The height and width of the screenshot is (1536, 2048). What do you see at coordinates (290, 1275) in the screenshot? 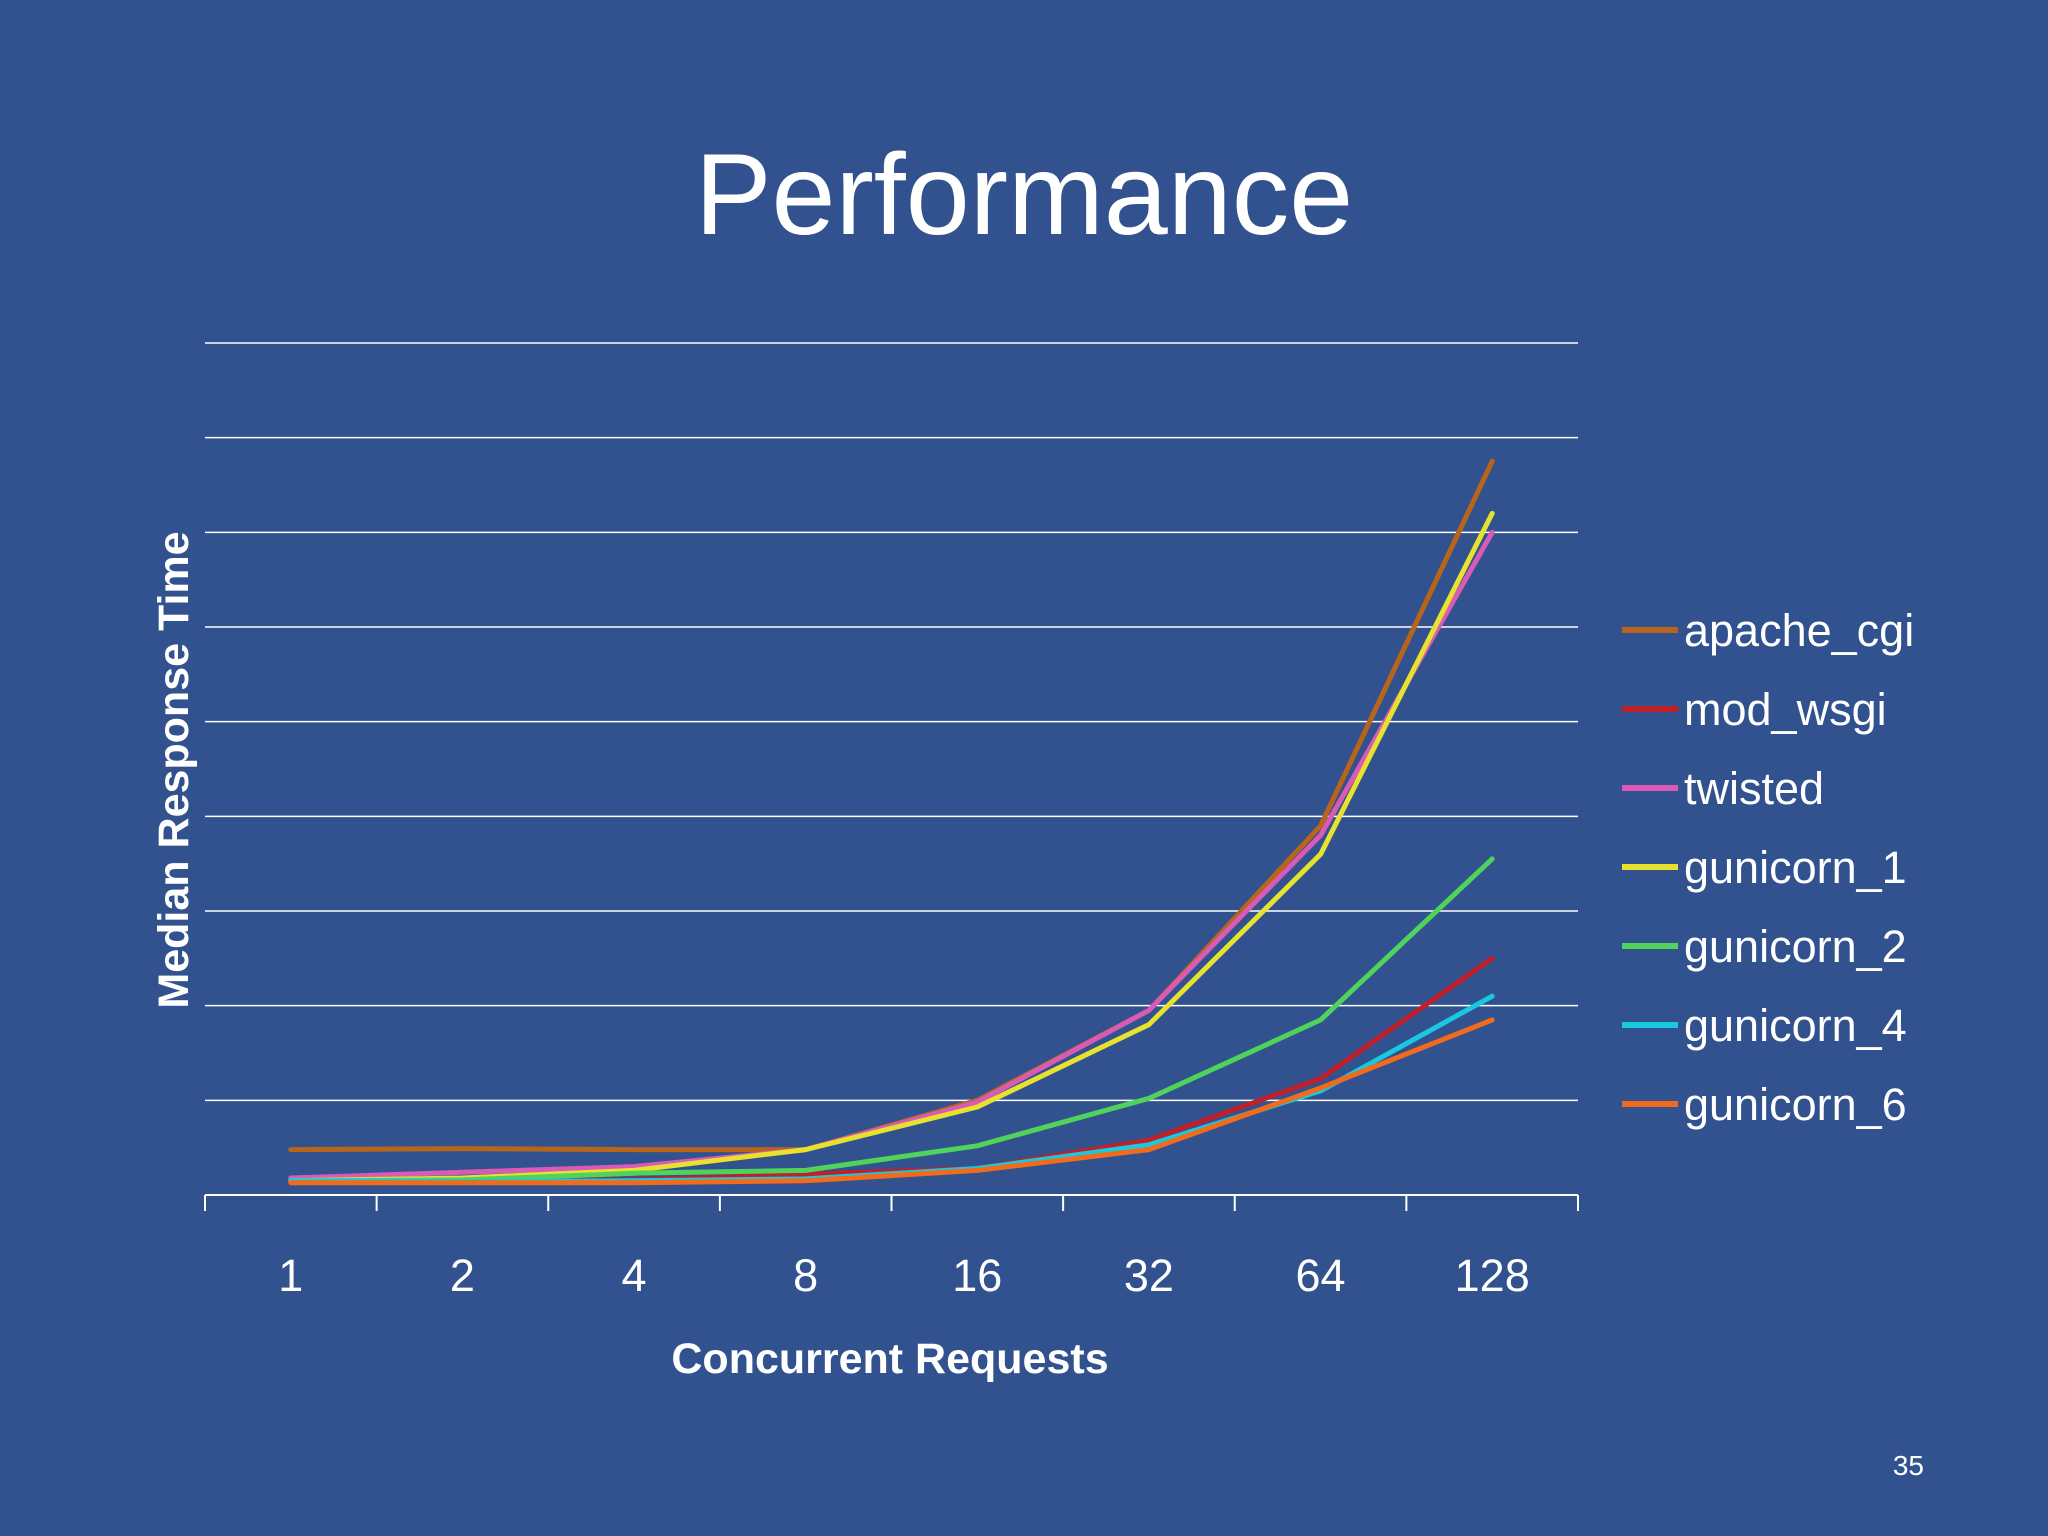
I see `x-tick-label: 1` at bounding box center [290, 1275].